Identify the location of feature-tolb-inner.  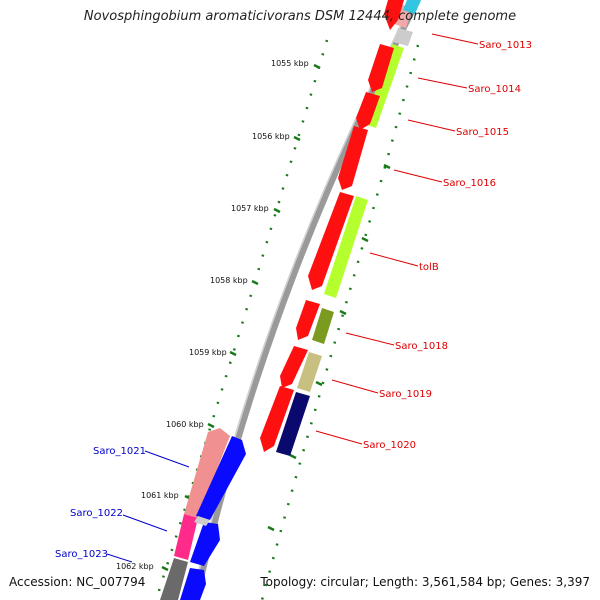
(346, 247).